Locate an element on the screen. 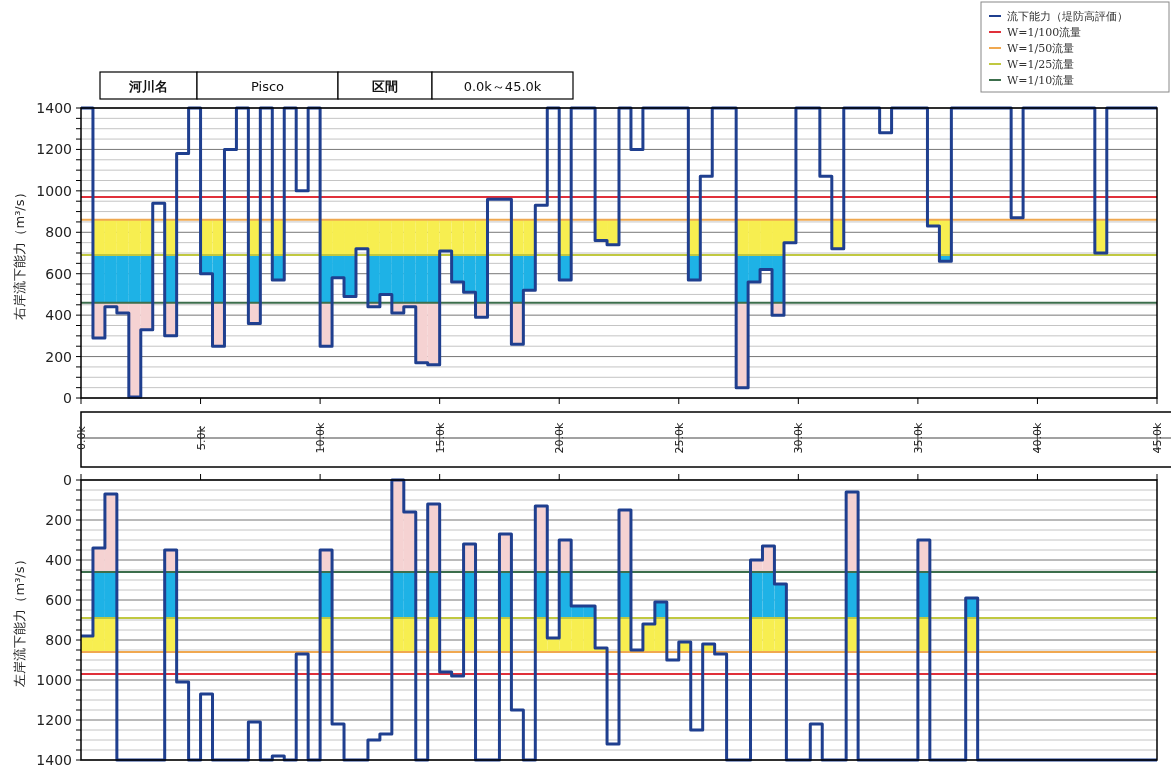  x-tick-label: 30.0k is located at coordinates (799, 437).